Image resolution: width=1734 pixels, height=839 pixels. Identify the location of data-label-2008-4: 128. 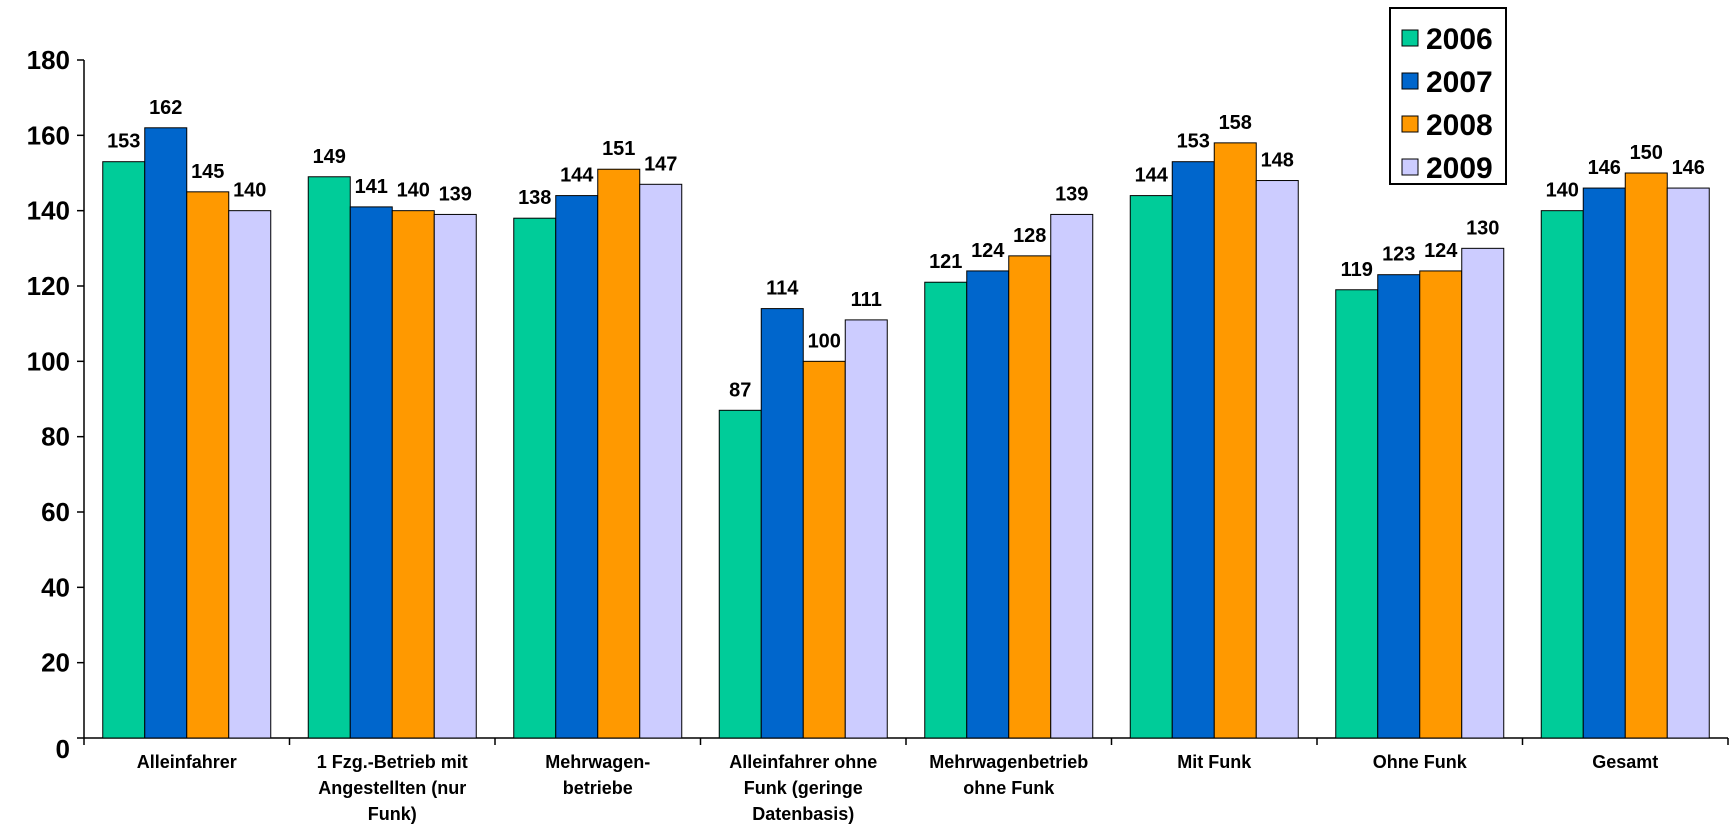
(1029, 236).